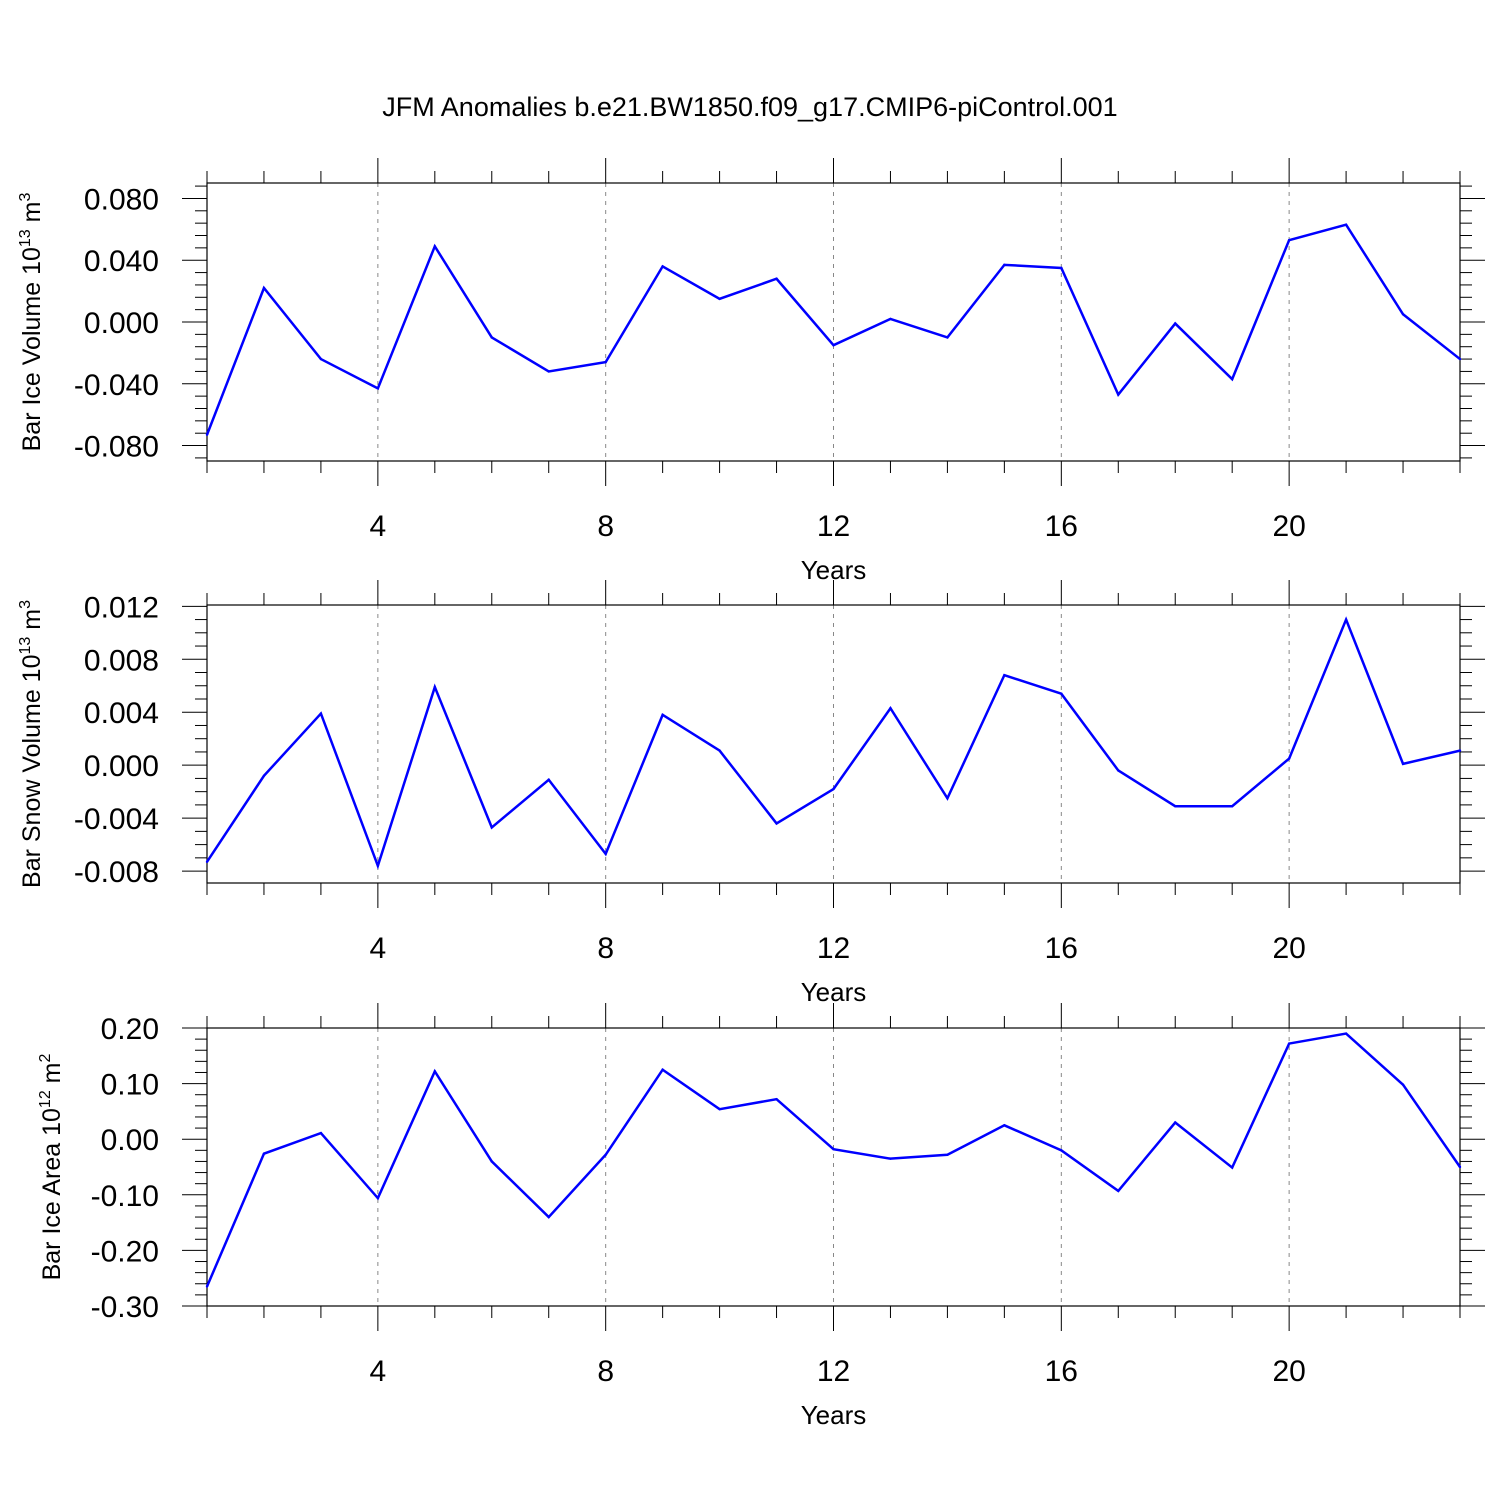 The image size is (1500, 1505). What do you see at coordinates (833, 1160) in the screenshot?
I see `series-line-ice-area` at bounding box center [833, 1160].